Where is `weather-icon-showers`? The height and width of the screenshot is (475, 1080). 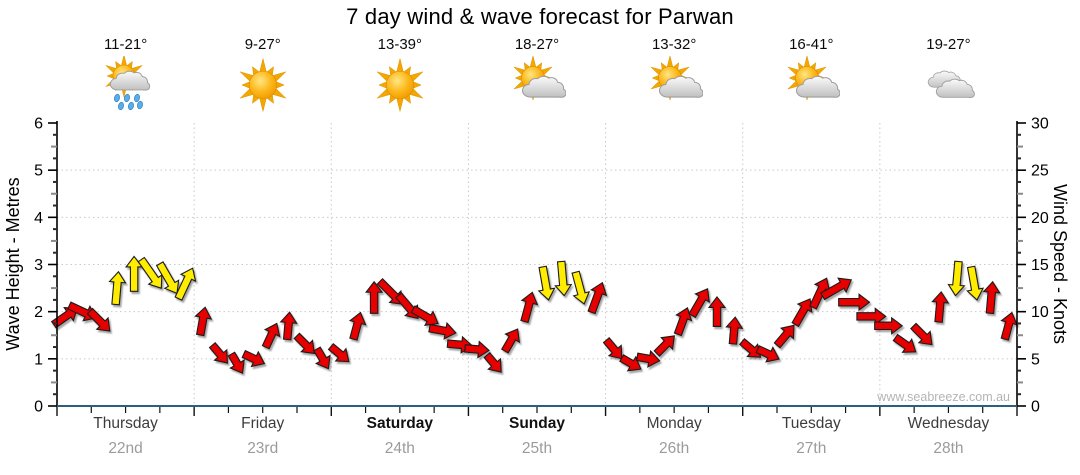 weather-icon-showers is located at coordinates (126, 86).